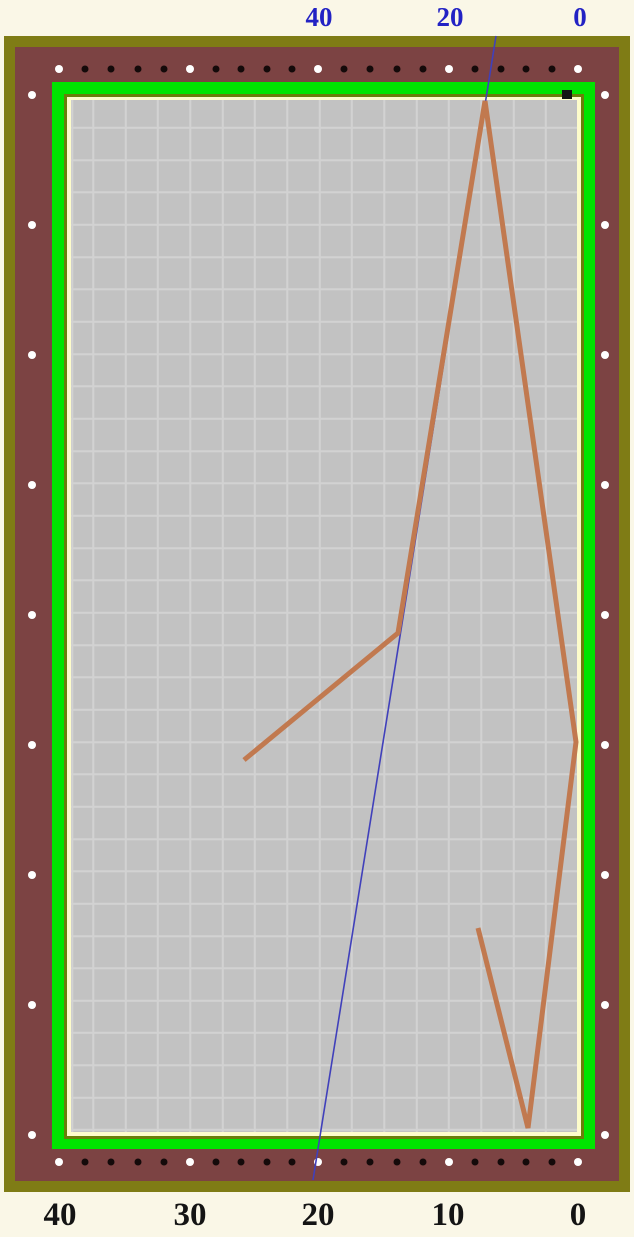 The height and width of the screenshot is (1237, 634). I want to click on top-axis-label-40: 40, so click(319, 17).